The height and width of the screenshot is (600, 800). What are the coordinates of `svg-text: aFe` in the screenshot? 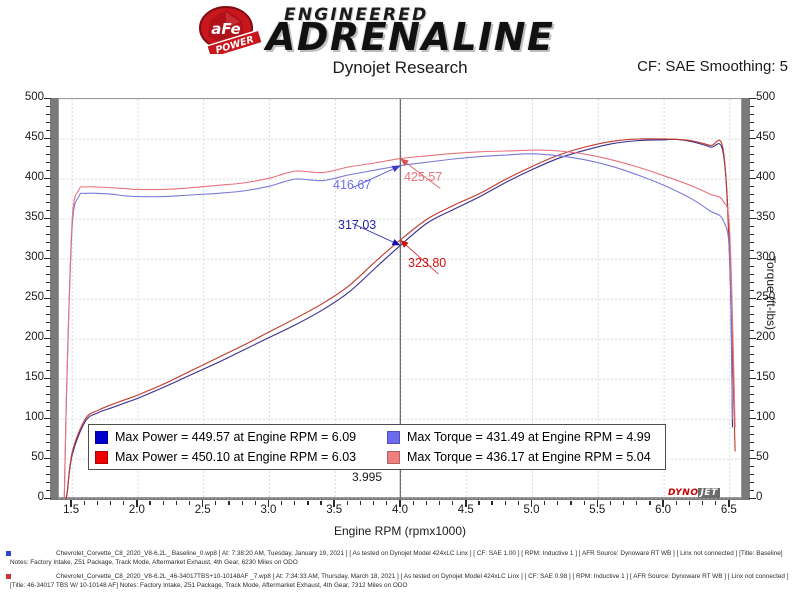 It's located at (225, 29).